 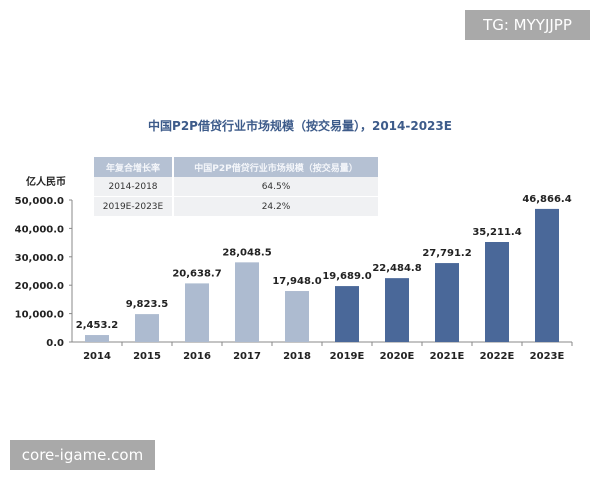 I want to click on y-tick-label: 50,000.0, so click(x=39, y=201).